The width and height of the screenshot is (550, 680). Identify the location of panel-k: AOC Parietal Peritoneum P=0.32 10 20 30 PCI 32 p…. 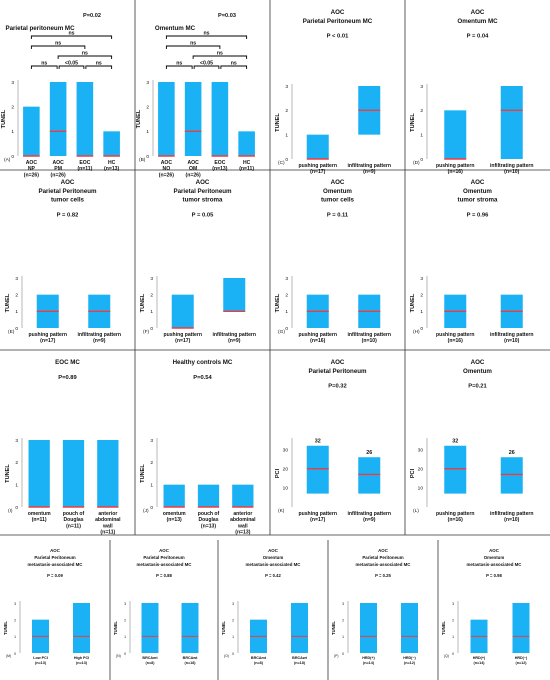
(333, 441).